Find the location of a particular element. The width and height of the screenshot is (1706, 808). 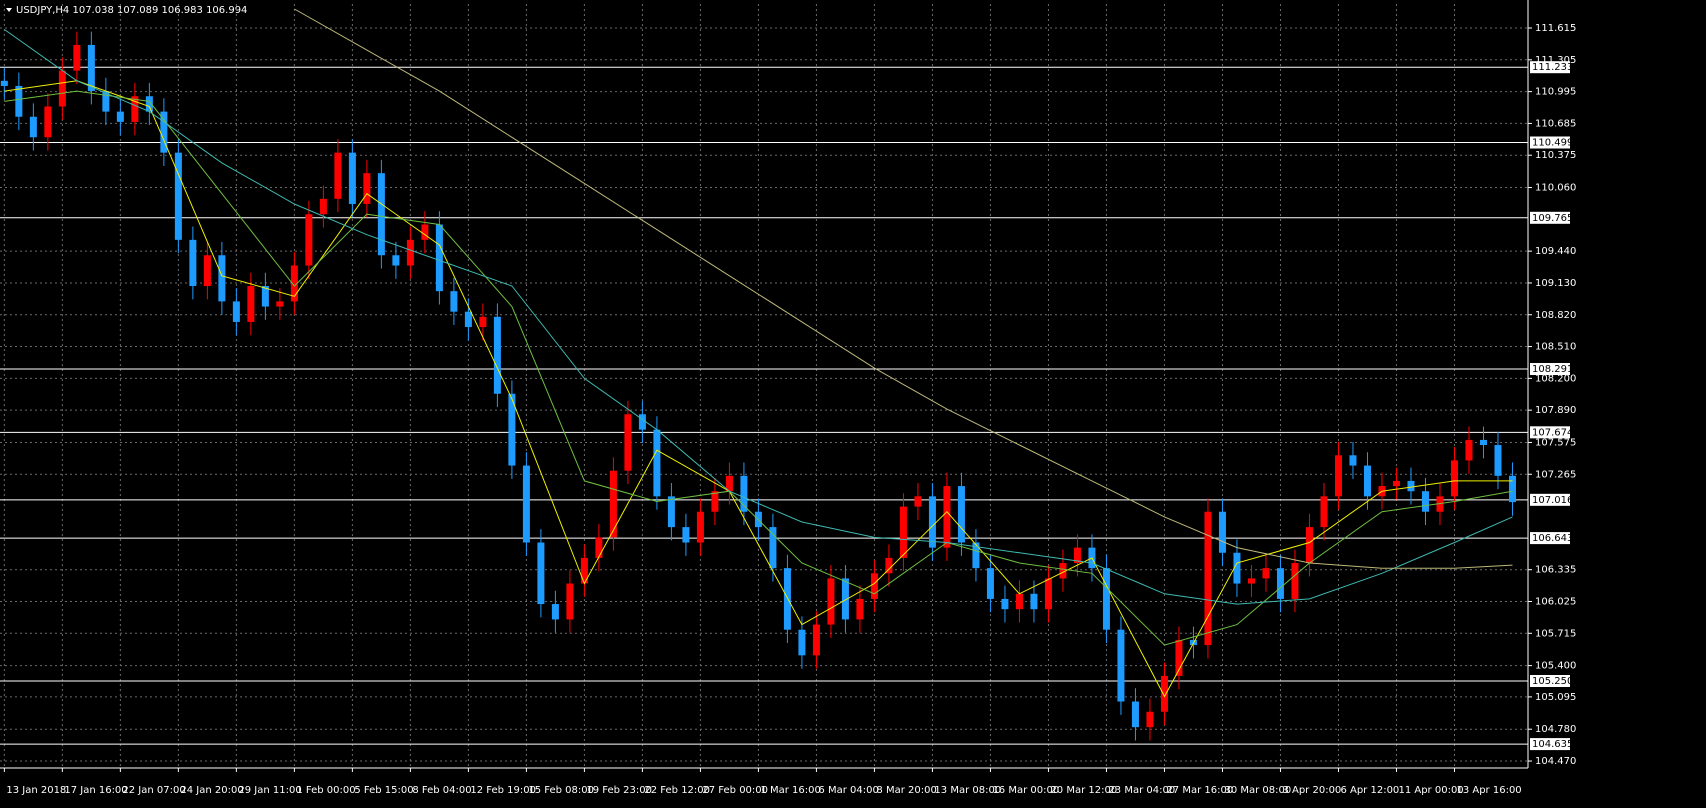

x-tick-label: 22 Feb 12:00 is located at coordinates (677, 790).